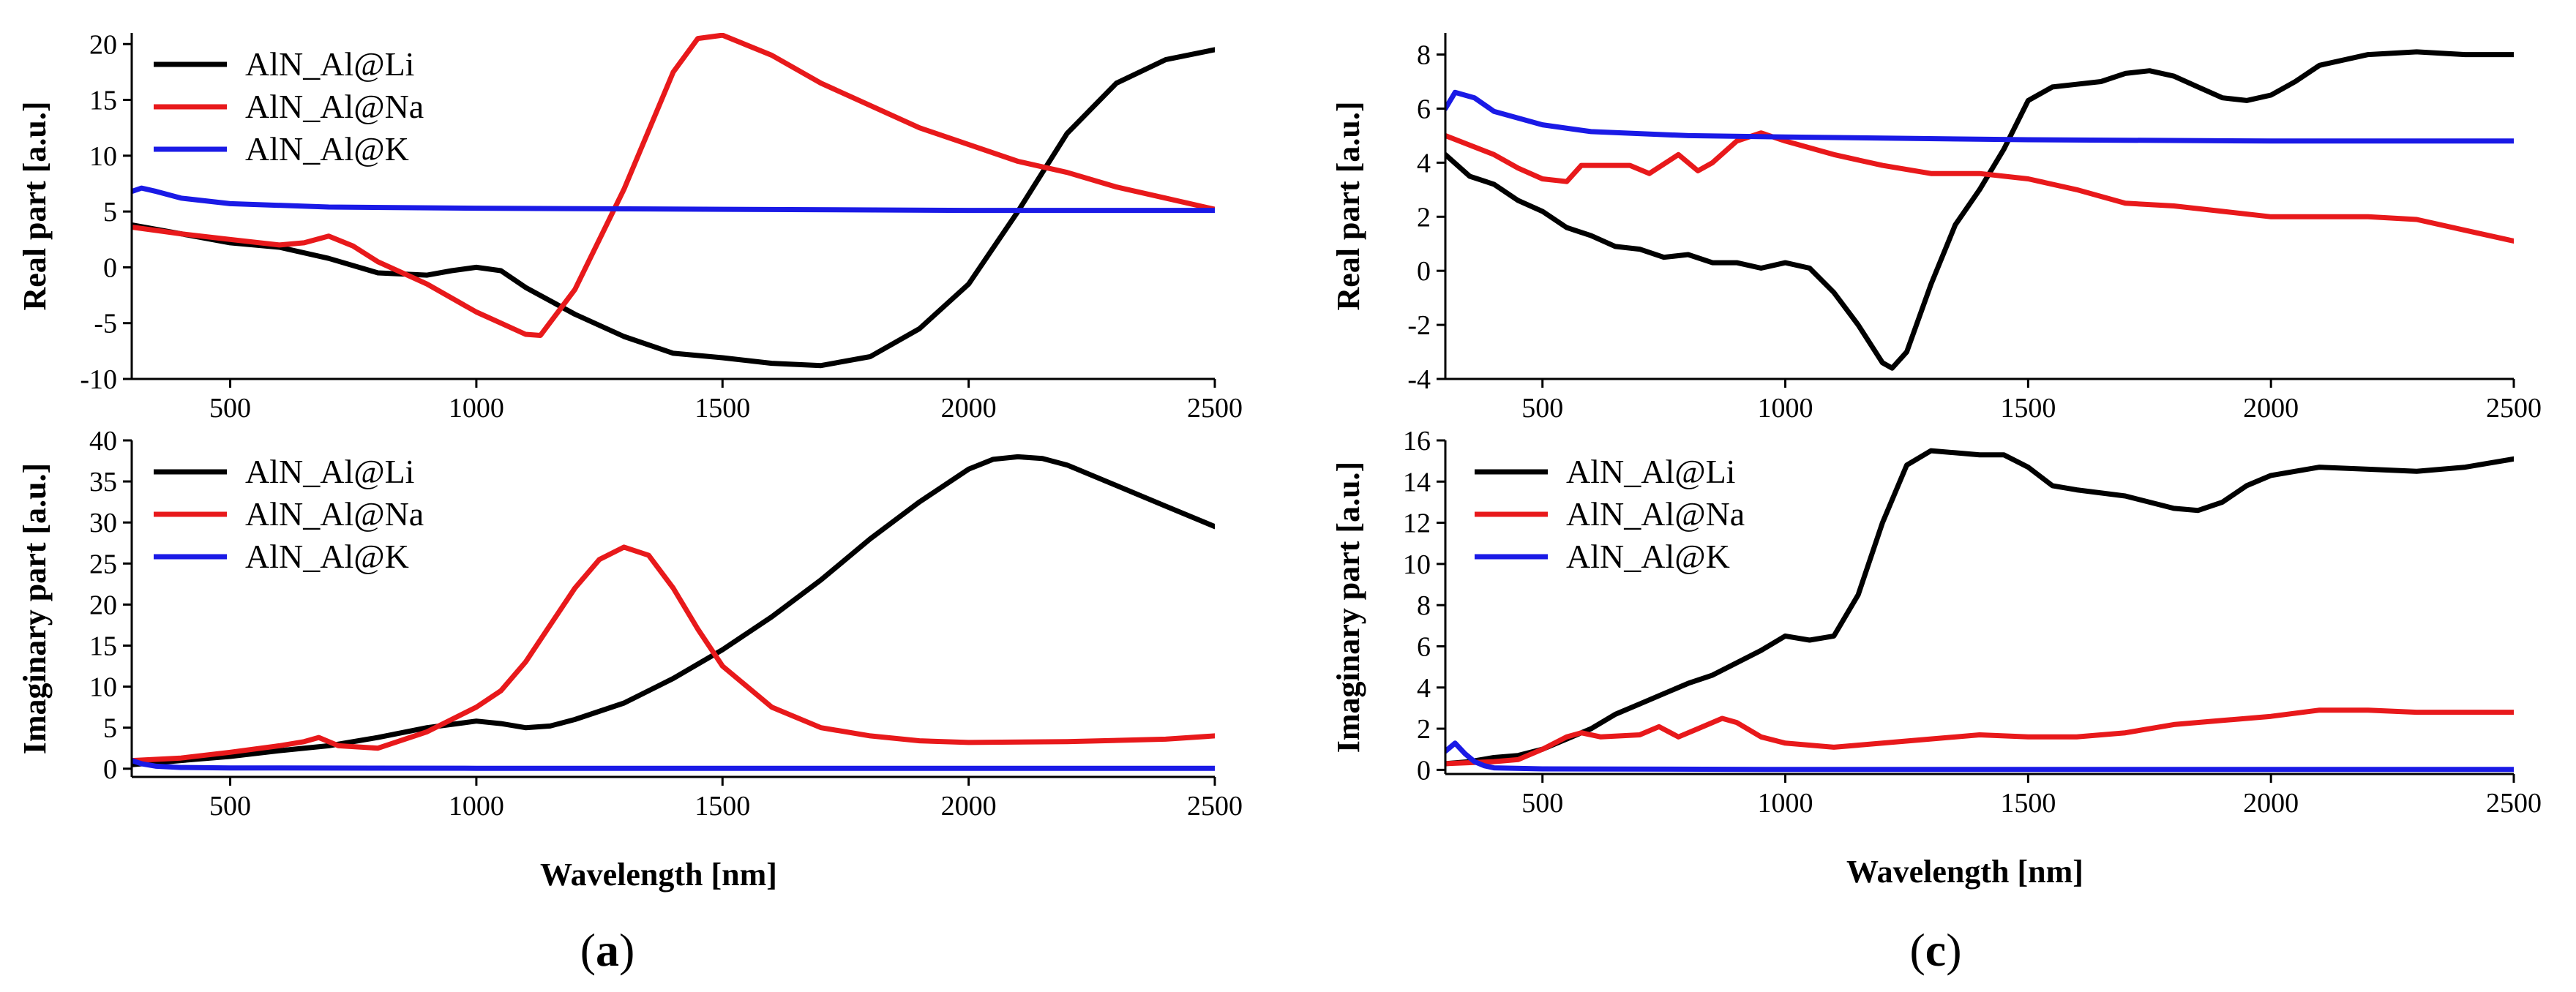 This screenshot has width=2576, height=992. I want to click on y-tick-label: -4, so click(1419, 380).